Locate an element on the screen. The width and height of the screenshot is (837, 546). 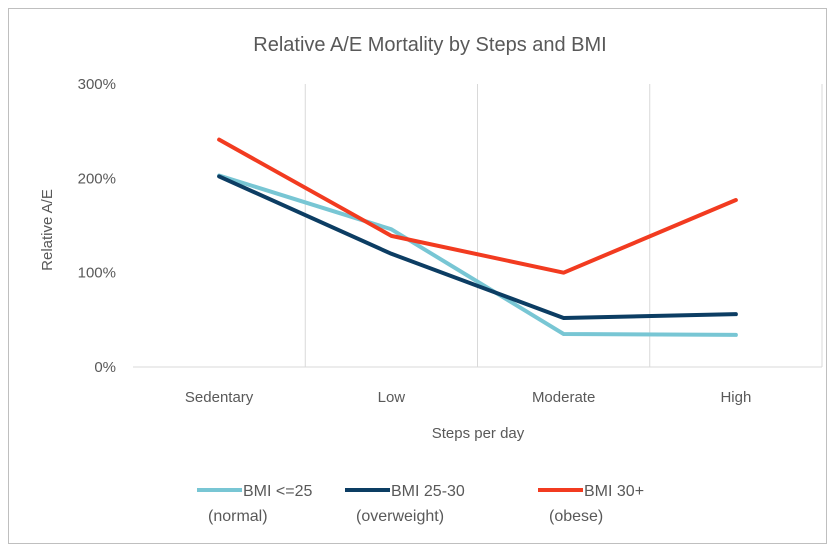
x-tick-label: Moderate is located at coordinates (563, 397).